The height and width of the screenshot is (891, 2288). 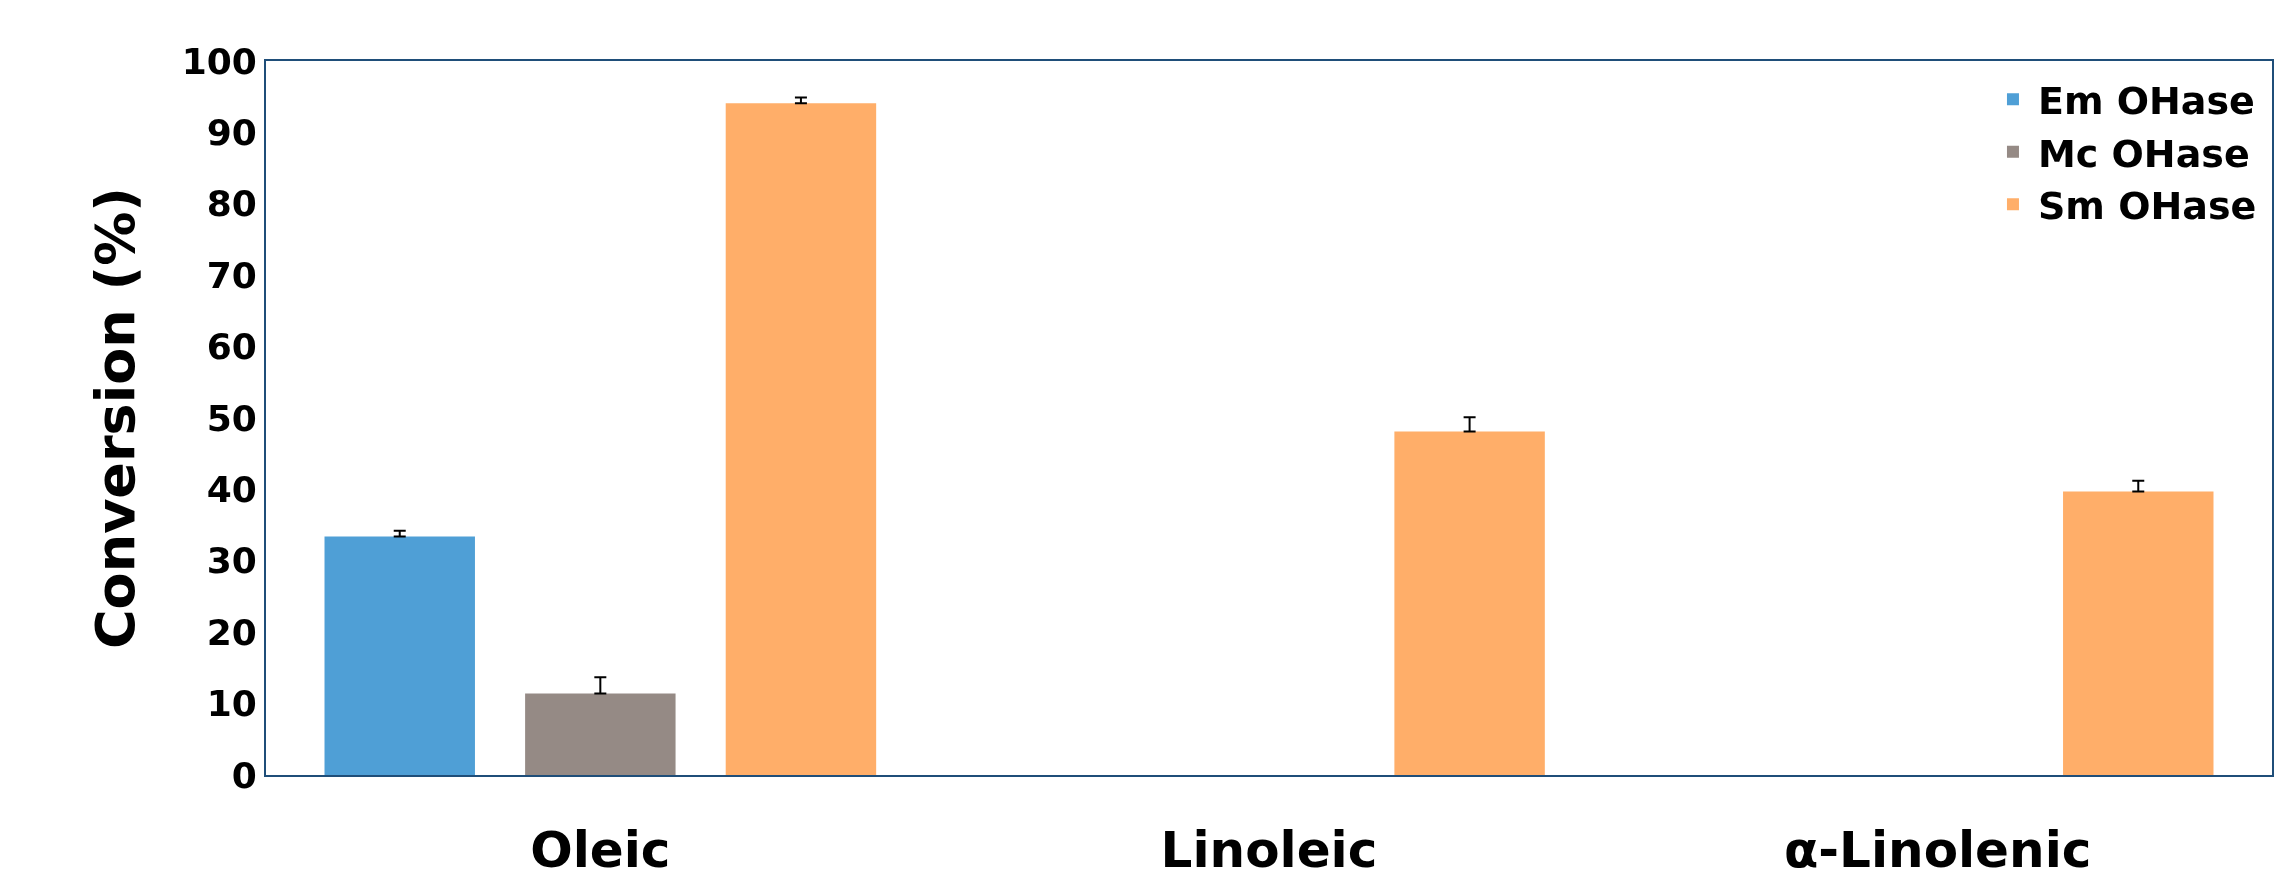 What do you see at coordinates (231, 275) in the screenshot?
I see `y-tick-label: 70` at bounding box center [231, 275].